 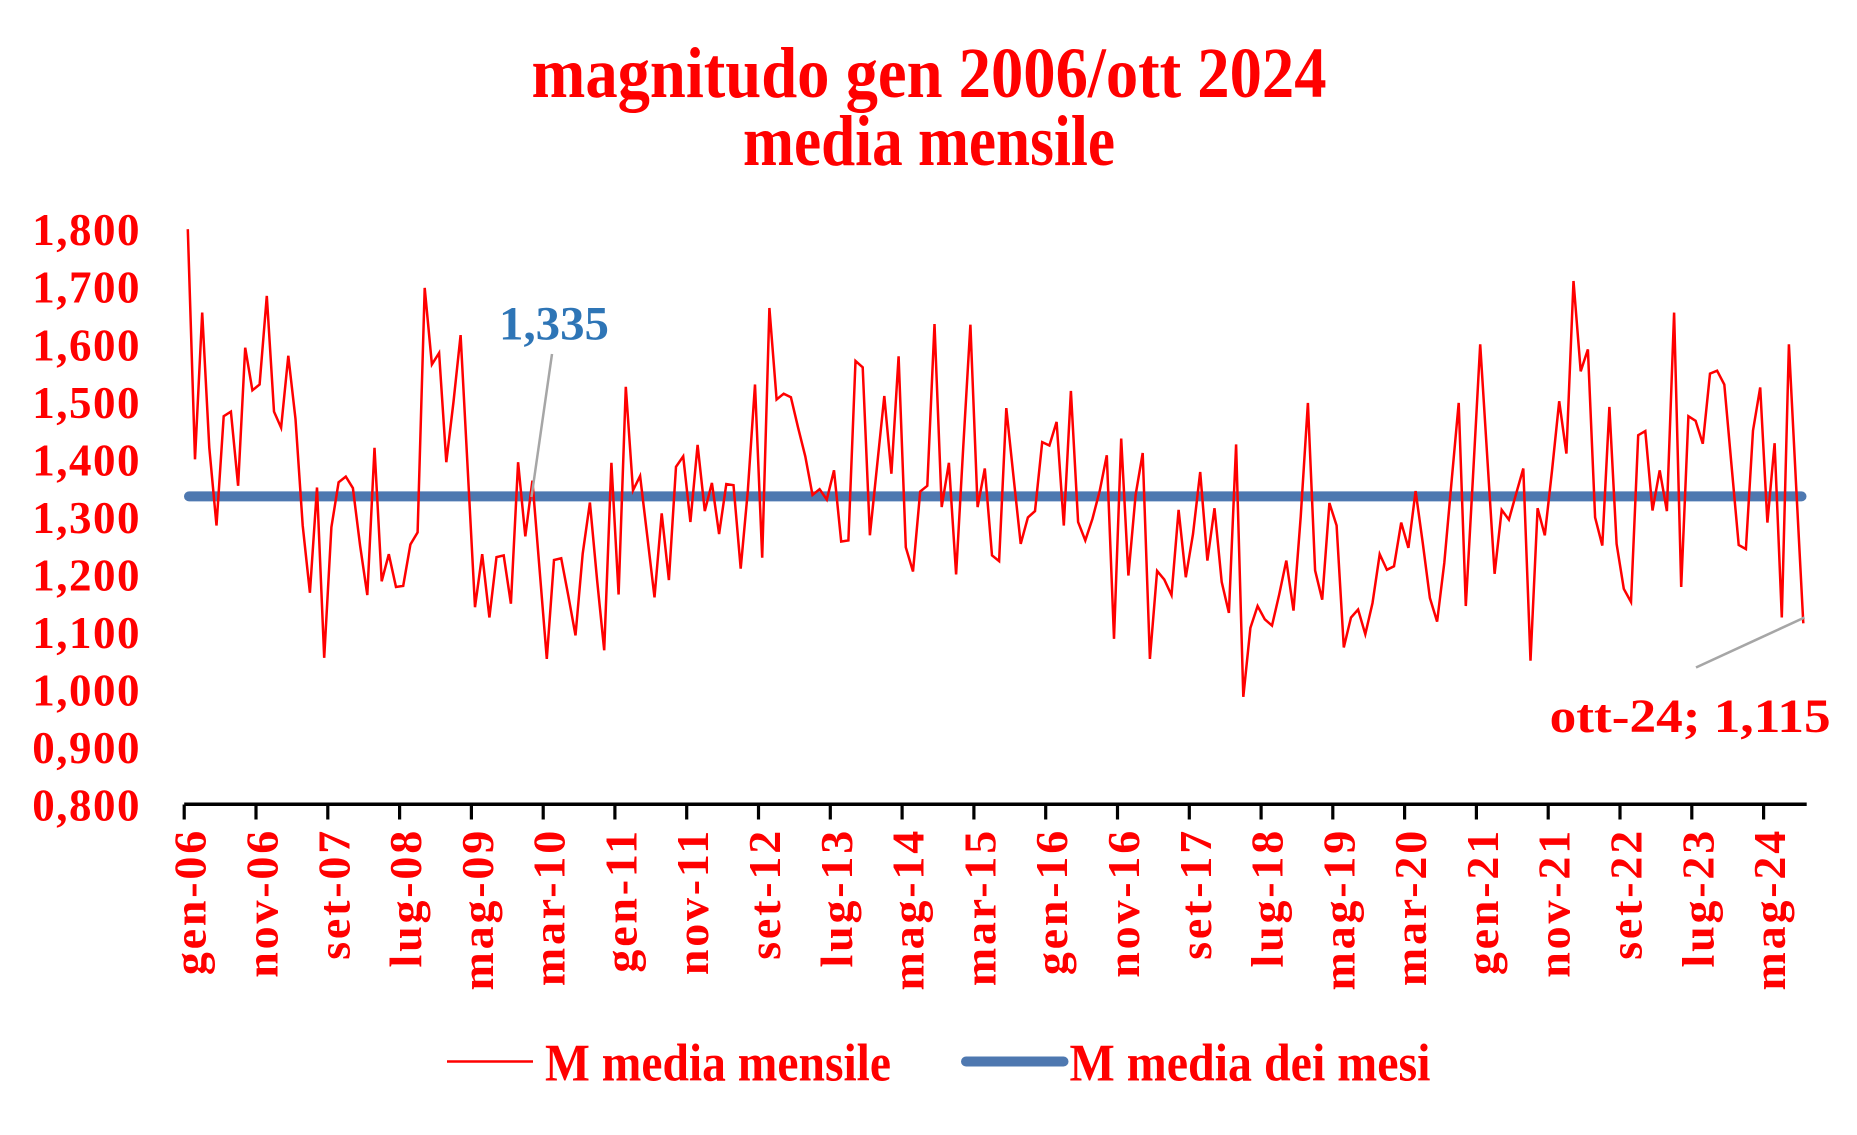 I want to click on svg-text: M media mensile, so click(x=718, y=1064).